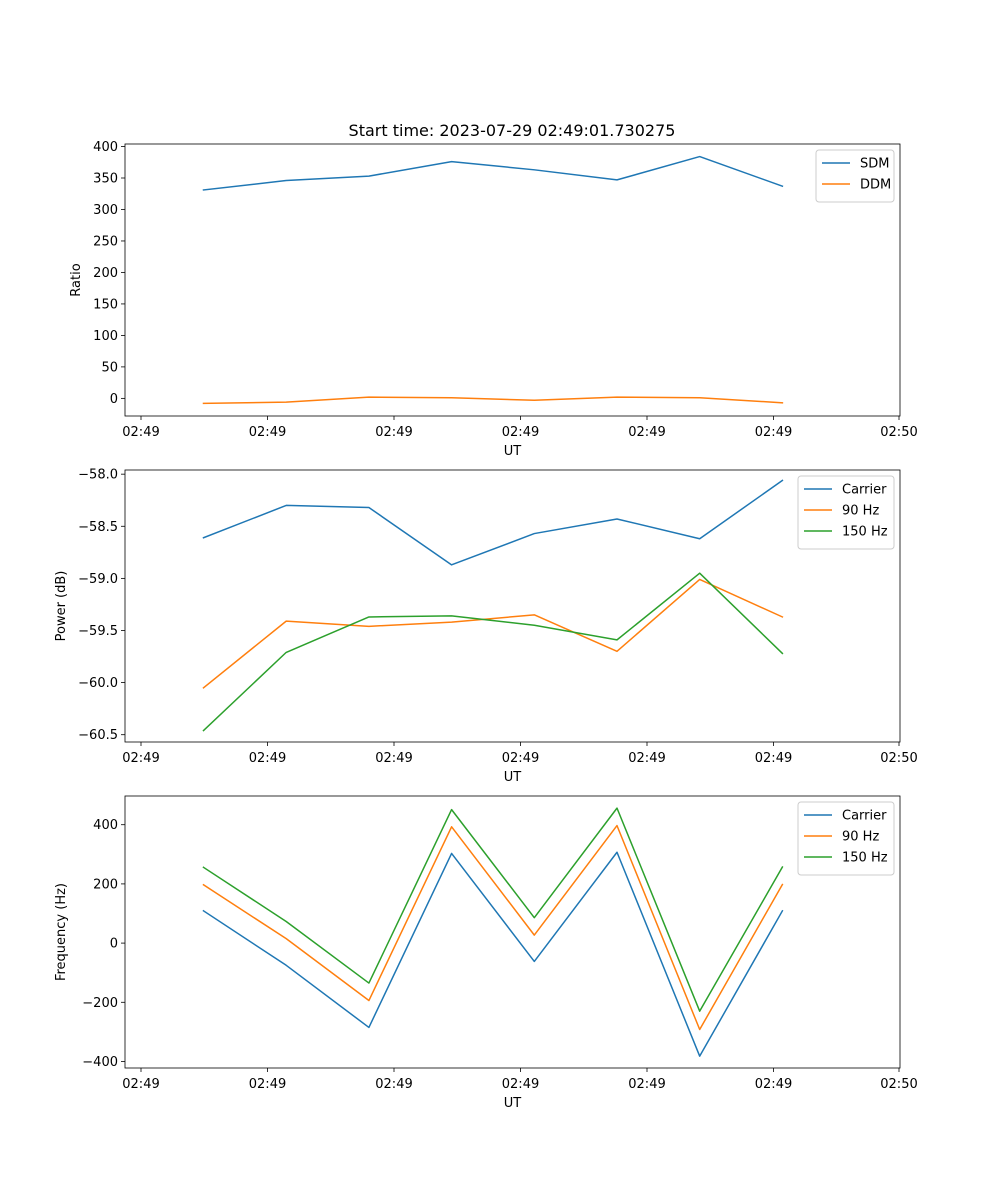 This screenshot has height=1200, width=1000. I want to click on y-axis-label: Frequency (Hz), so click(61, 932).